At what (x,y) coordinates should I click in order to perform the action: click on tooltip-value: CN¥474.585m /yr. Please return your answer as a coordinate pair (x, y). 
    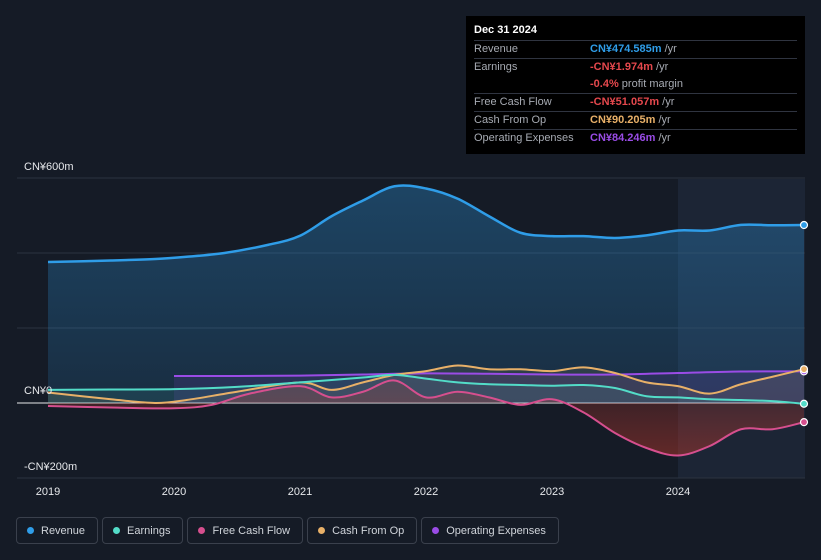
    Looking at the image, I should click on (633, 49).